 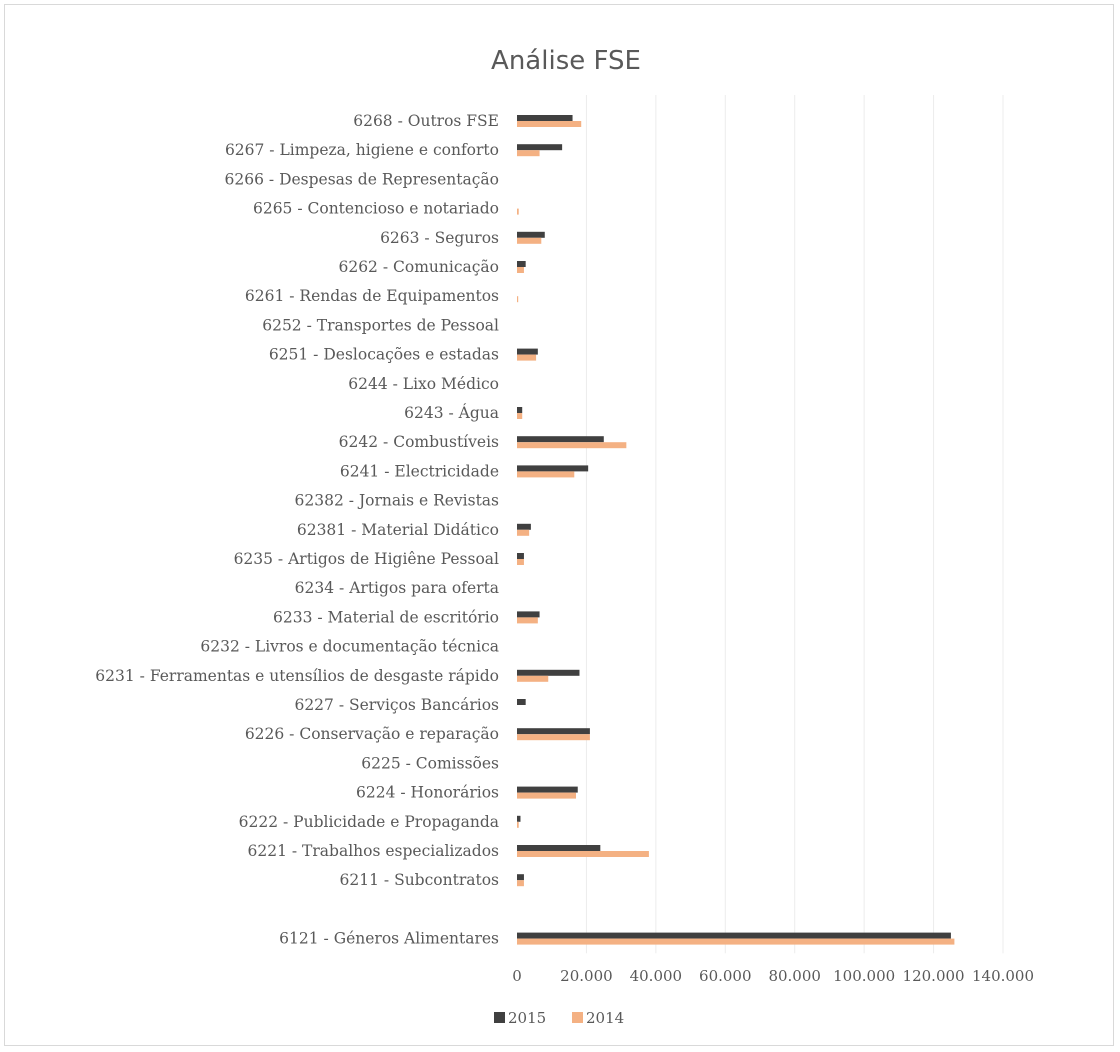 What do you see at coordinates (548, 672) in the screenshot?
I see `bar-2015-6231-ferramentas-e-utensilios-de-desgaste-rapido` at bounding box center [548, 672].